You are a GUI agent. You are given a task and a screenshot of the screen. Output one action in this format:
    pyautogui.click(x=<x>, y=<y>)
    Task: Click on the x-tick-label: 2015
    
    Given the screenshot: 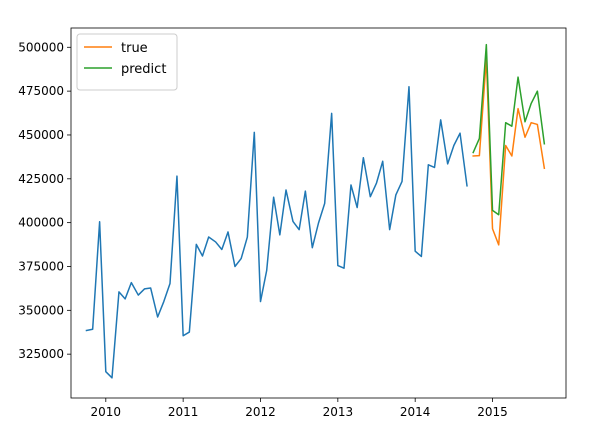 What is the action you would take?
    pyautogui.click(x=492, y=412)
    